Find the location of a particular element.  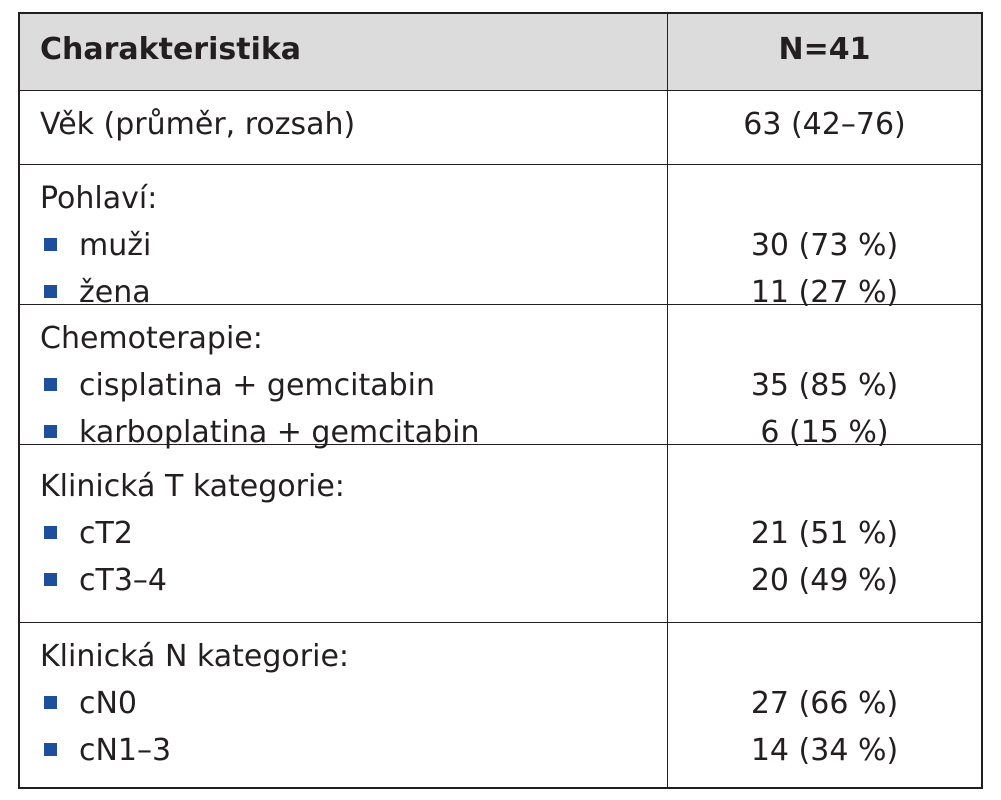

item-text: karboplatina + gemcitabin is located at coordinates (279, 432).